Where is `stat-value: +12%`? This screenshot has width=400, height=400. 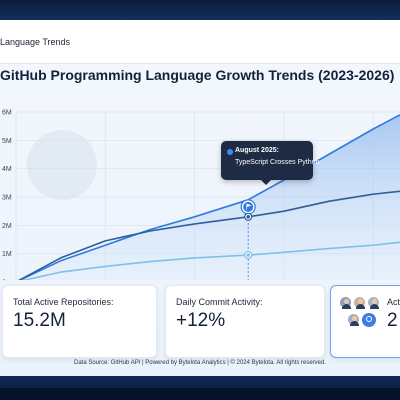 stat-value: +12% is located at coordinates (201, 320).